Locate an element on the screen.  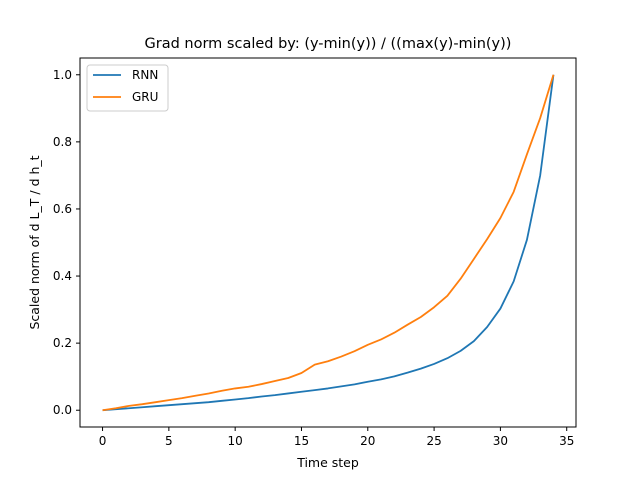
x-tick-label: 15 is located at coordinates (301, 441).